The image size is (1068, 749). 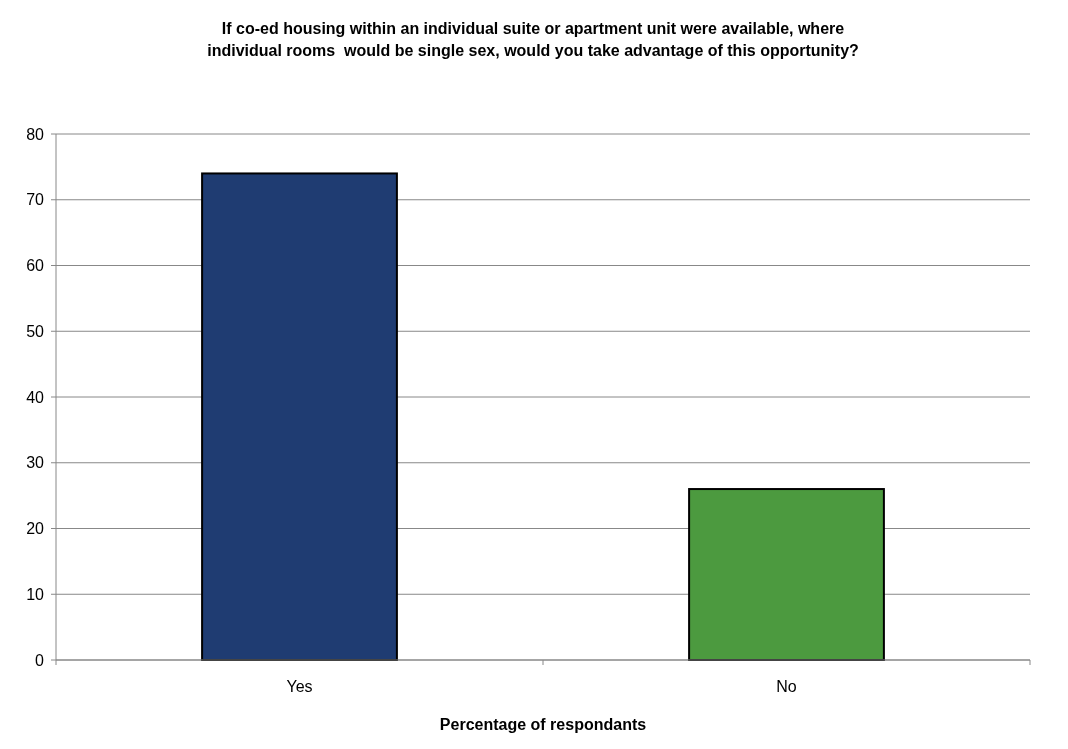 I want to click on y-tick-label: 30, so click(x=35, y=463).